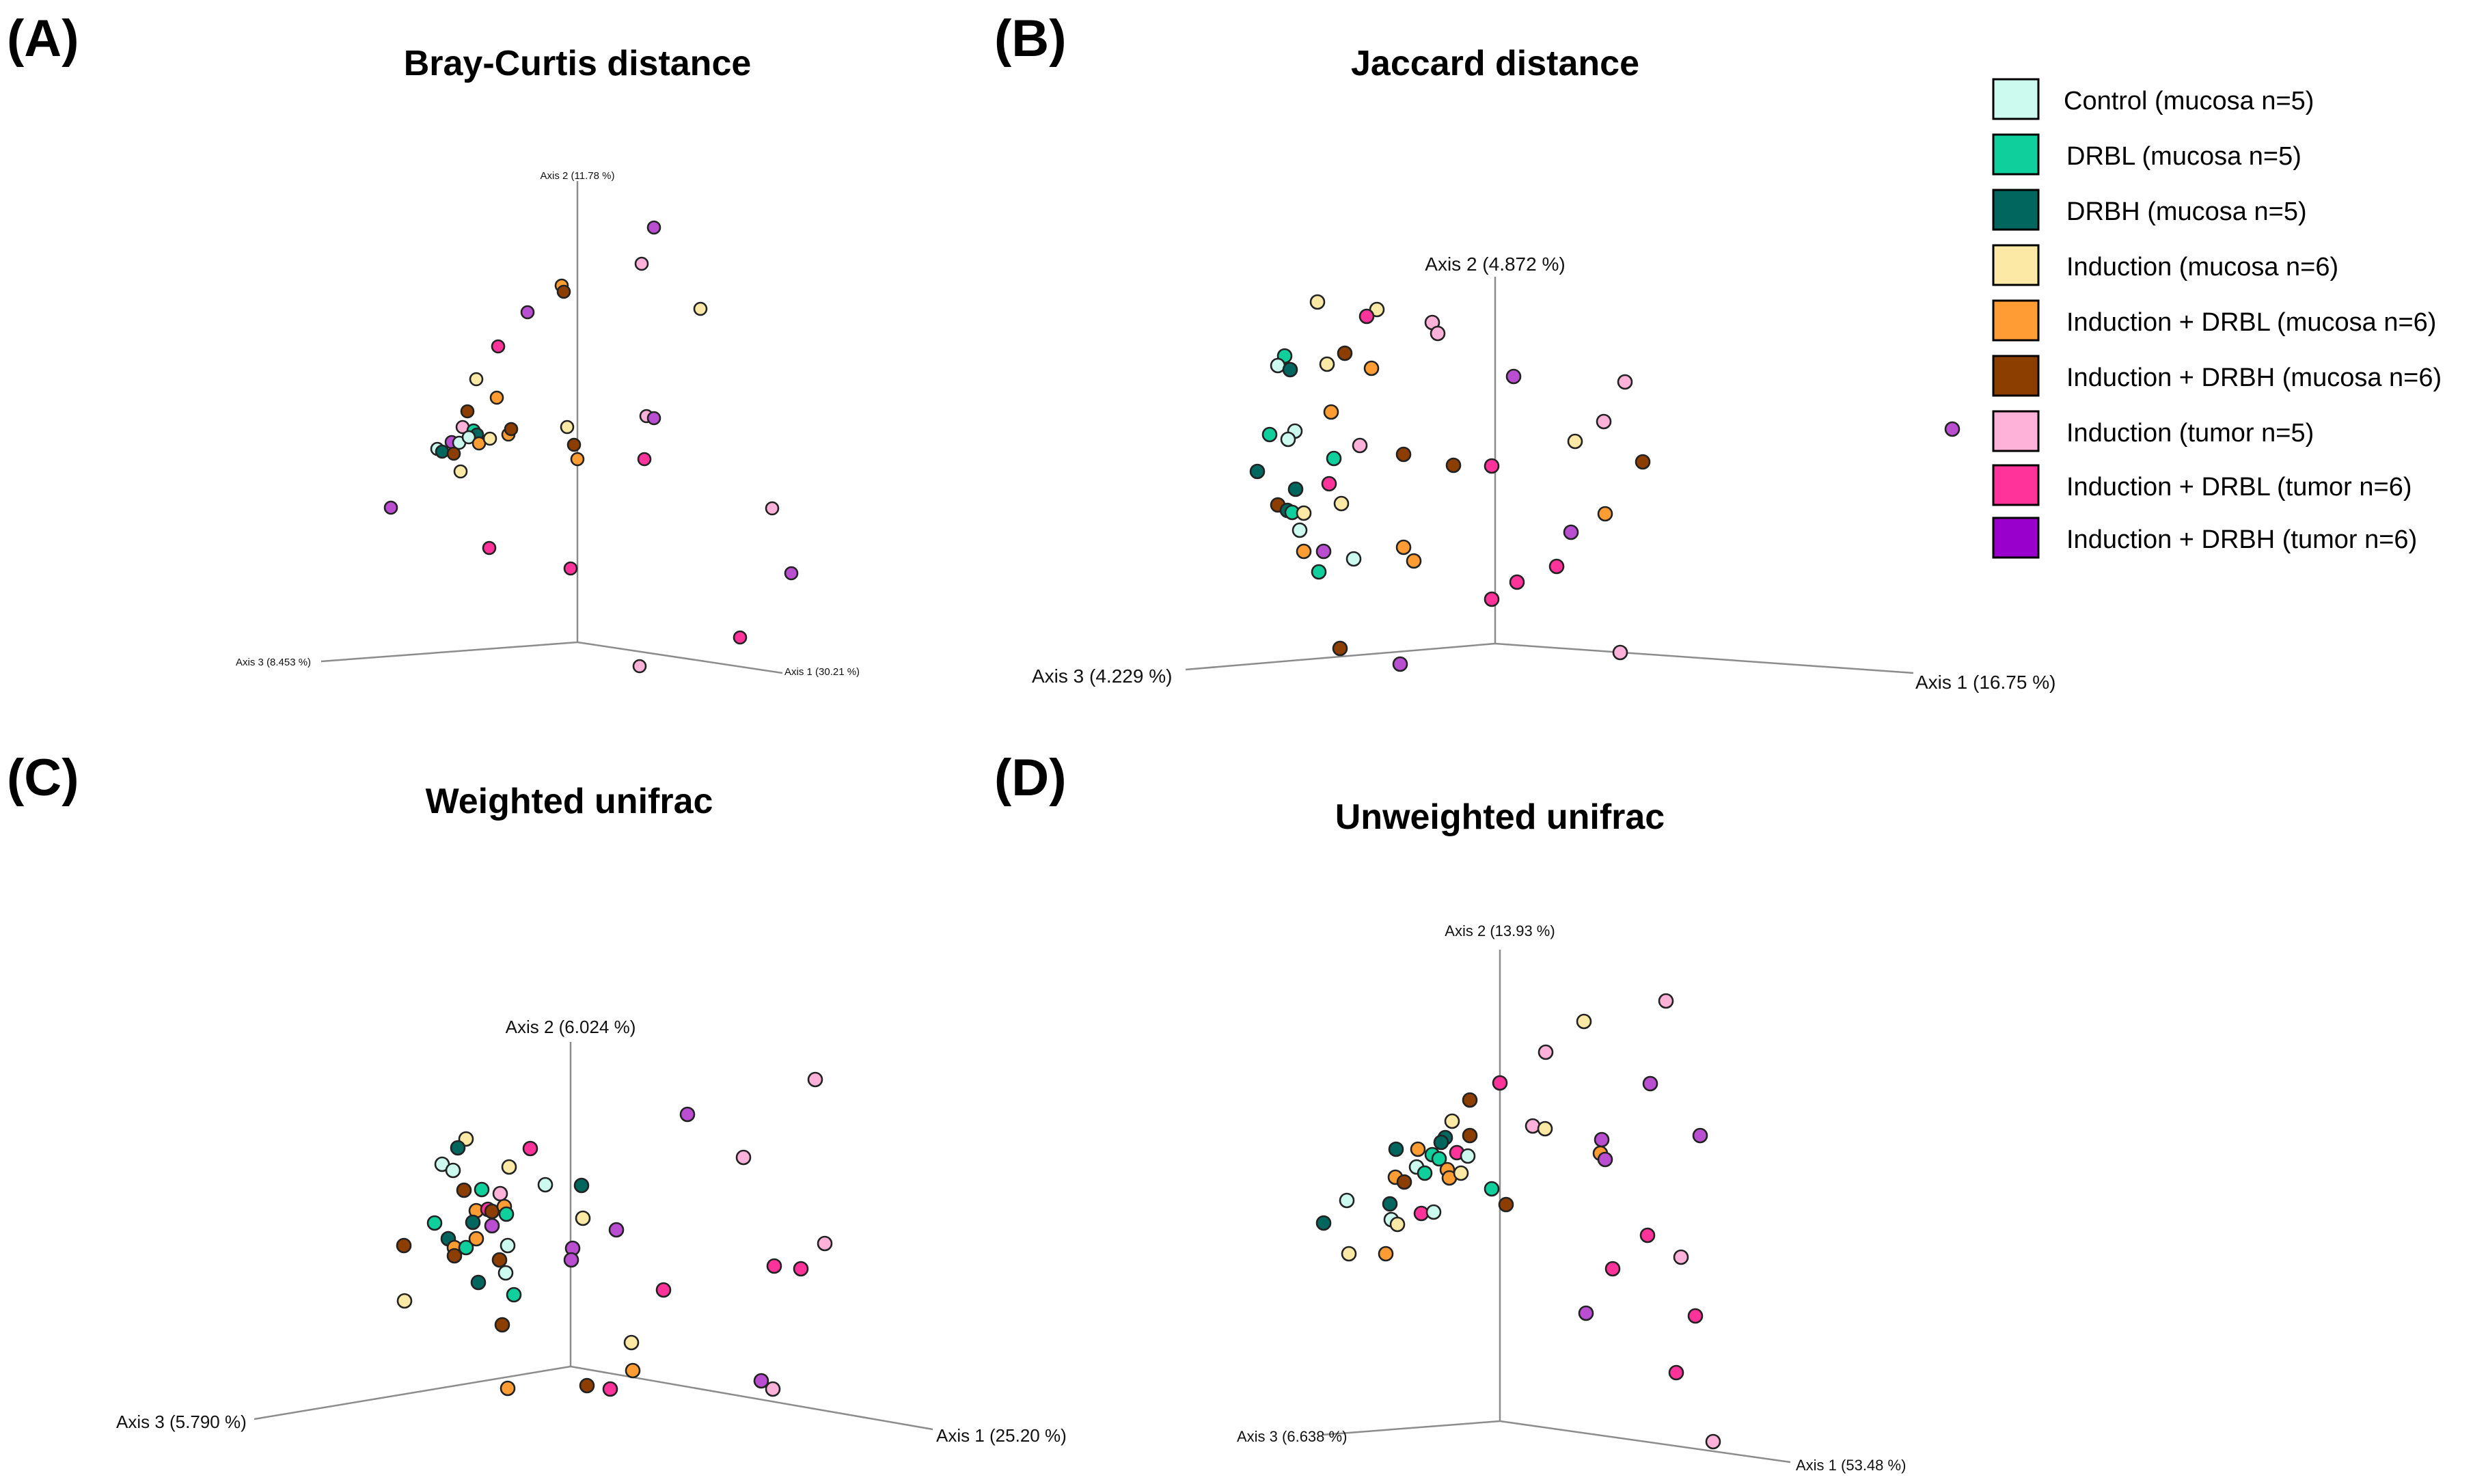  What do you see at coordinates (1030, 778) in the screenshot?
I see `panel-d-letter: (D)` at bounding box center [1030, 778].